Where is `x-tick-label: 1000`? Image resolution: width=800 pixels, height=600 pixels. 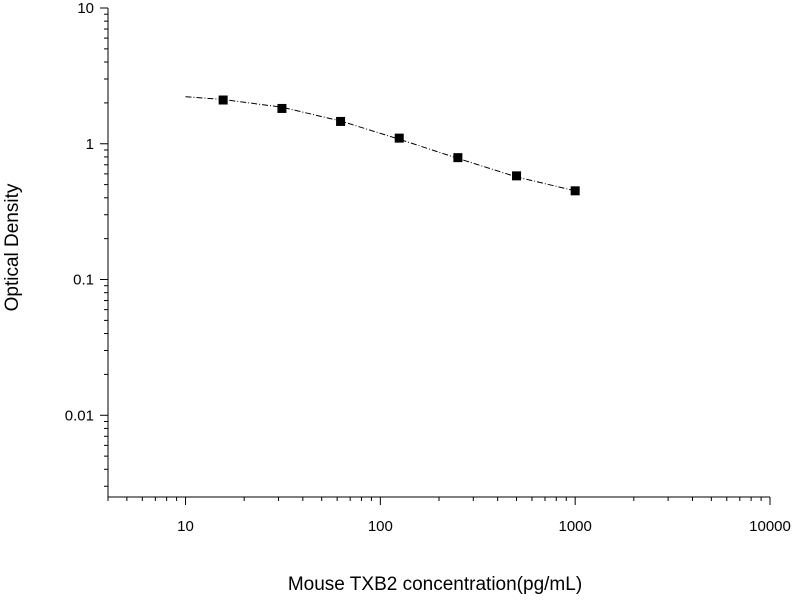
x-tick-label: 1000 is located at coordinates (574, 526).